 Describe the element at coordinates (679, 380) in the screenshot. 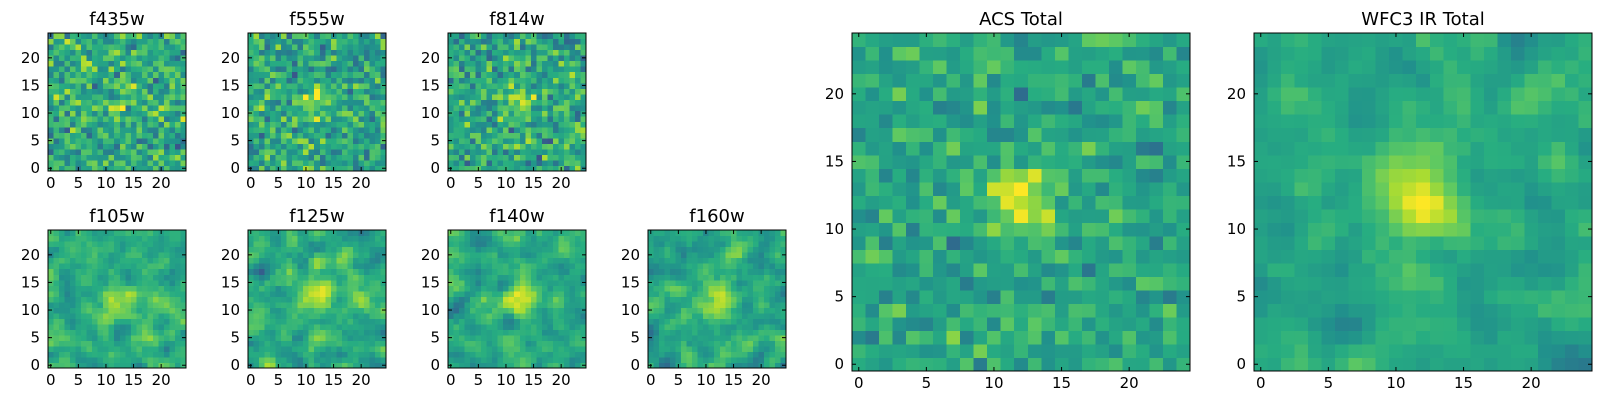

I see `x-tick-label: 5` at that location.